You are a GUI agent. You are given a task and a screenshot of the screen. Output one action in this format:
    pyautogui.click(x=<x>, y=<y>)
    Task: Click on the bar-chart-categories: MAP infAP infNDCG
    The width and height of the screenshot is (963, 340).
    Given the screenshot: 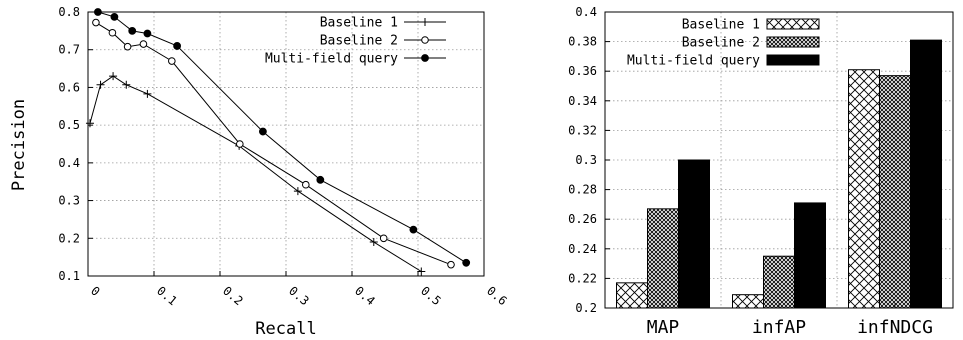 What is the action you would take?
    pyautogui.click(x=790, y=320)
    